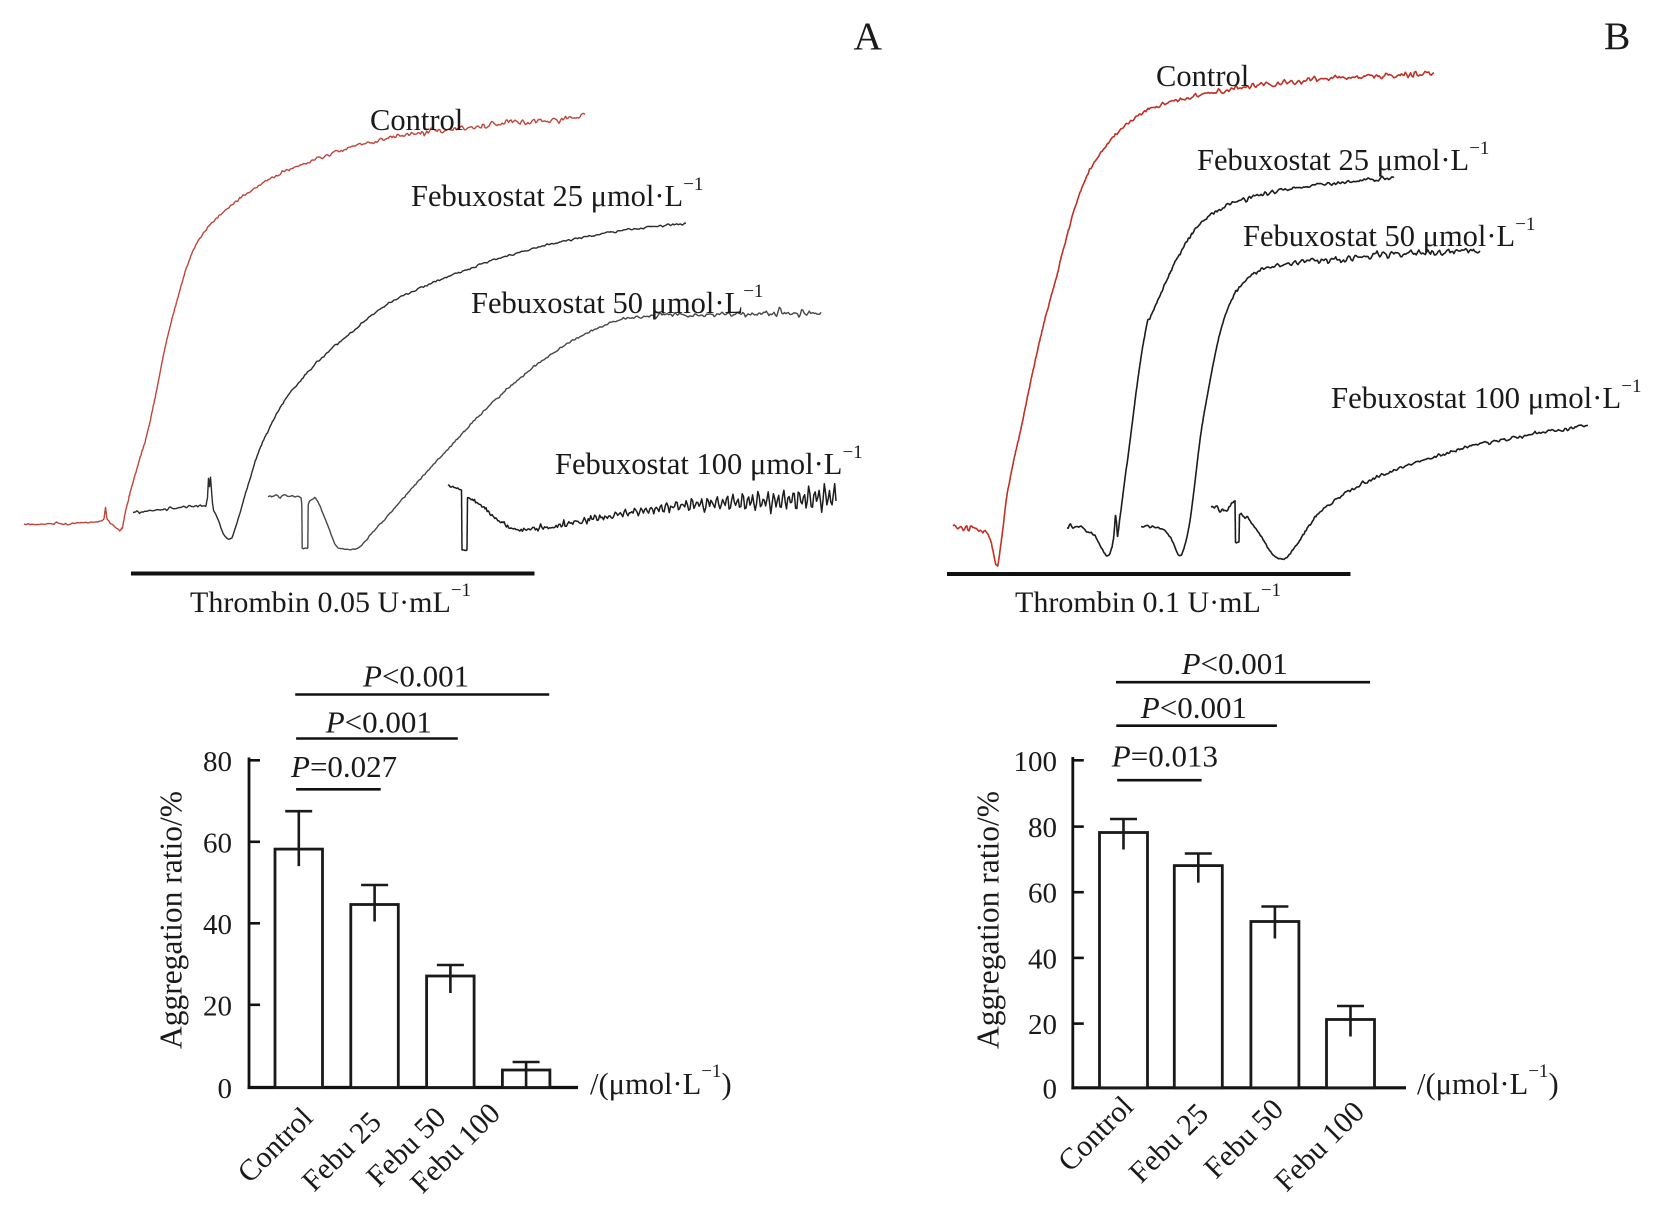 This screenshot has width=1654, height=1210. I want to click on svg-text: Thrombin 0.05 U·mL−1, so click(330, 599).